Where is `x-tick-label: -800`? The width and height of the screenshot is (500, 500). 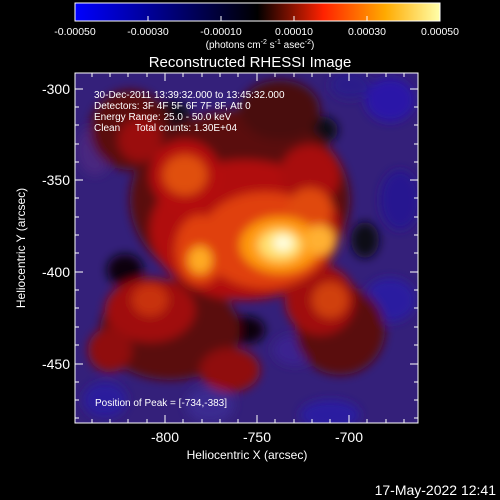
x-tick-label: -800 is located at coordinates (165, 437).